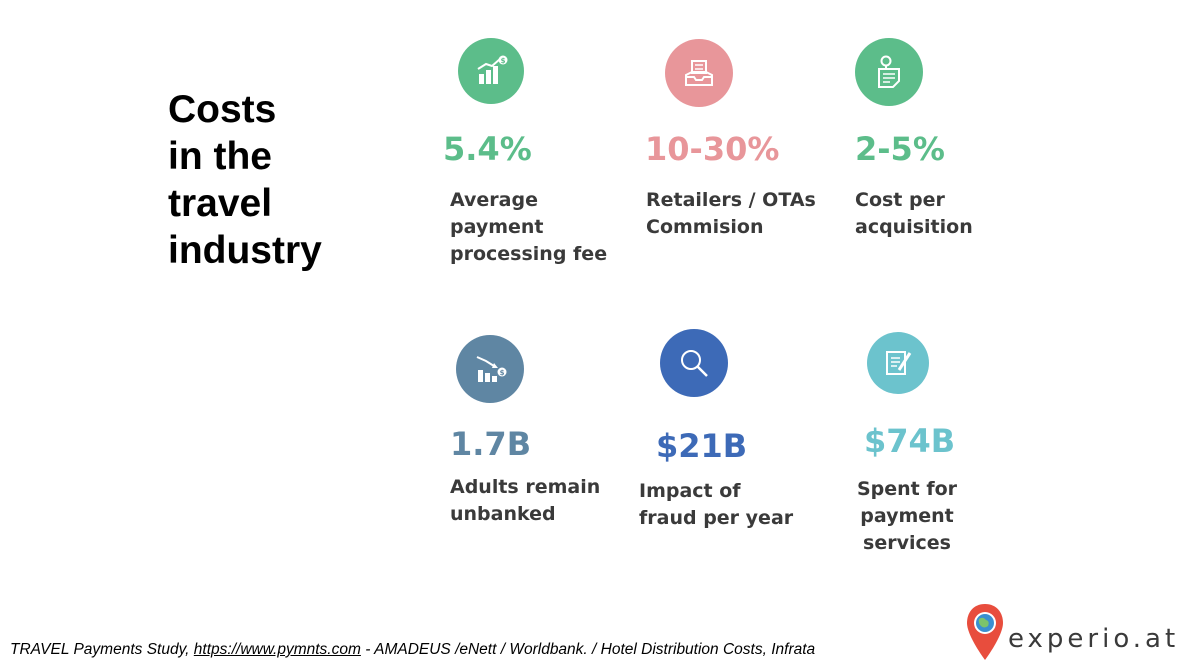 The width and height of the screenshot is (1187, 666). I want to click on clipboard-icon, so click(889, 72).